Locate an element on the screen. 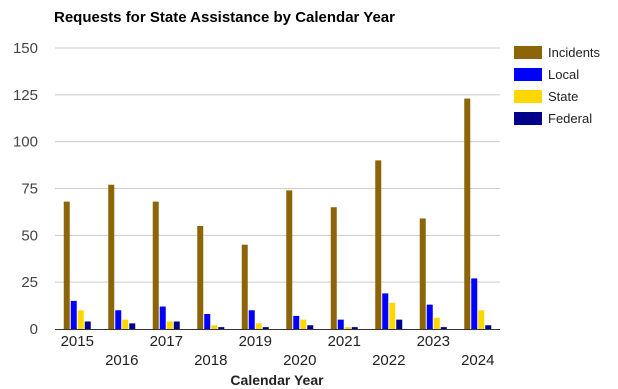 Image resolution: width=618 pixels, height=389 pixels. bar-state-2017 is located at coordinates (169, 325).